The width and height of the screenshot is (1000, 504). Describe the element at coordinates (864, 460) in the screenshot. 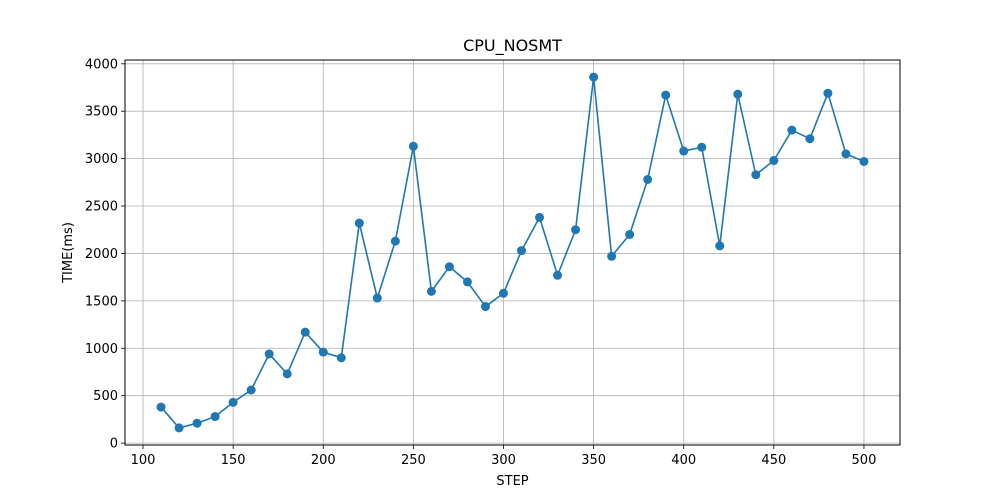

I see `x-tick-label: 500` at that location.